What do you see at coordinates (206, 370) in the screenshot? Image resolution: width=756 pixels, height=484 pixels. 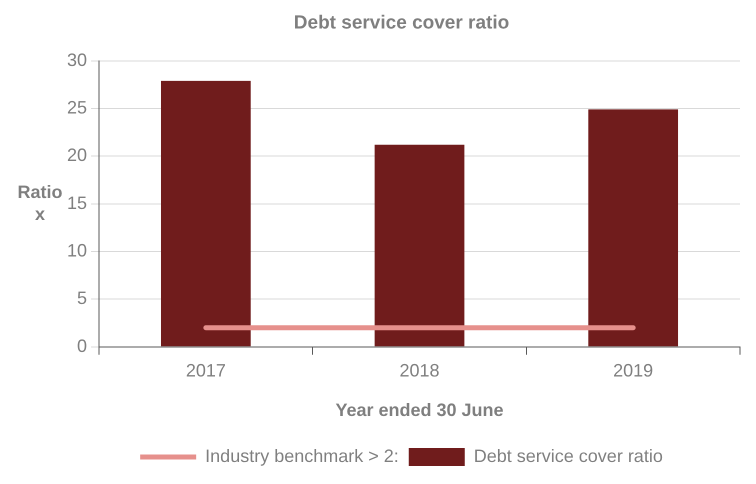 I see `x-tick-label: 2017` at bounding box center [206, 370].